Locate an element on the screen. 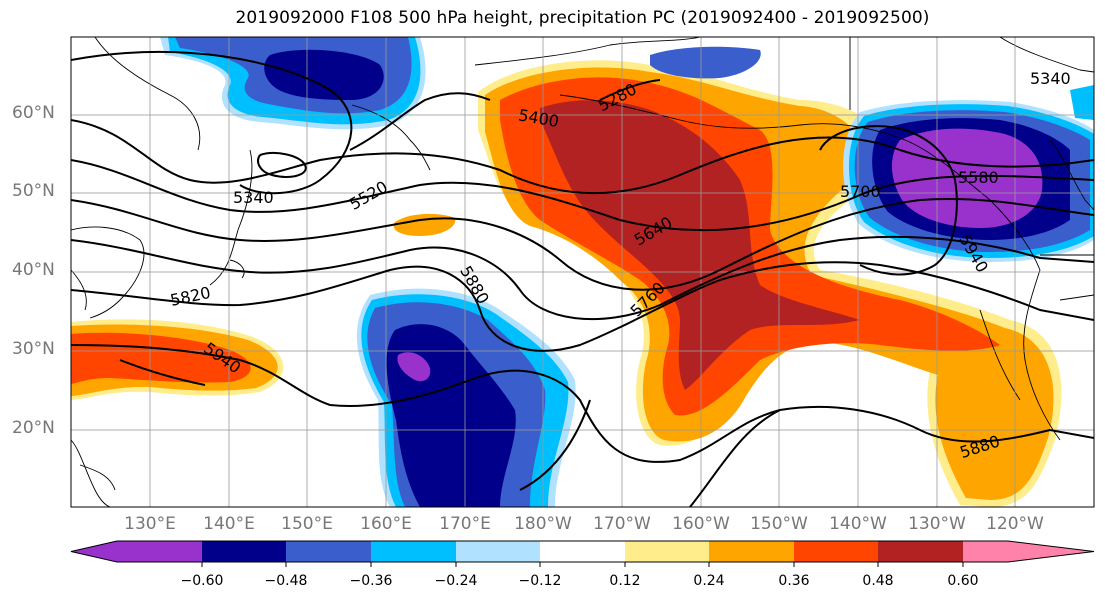  colorbar-tick-label: 0.12 is located at coordinates (625, 581).